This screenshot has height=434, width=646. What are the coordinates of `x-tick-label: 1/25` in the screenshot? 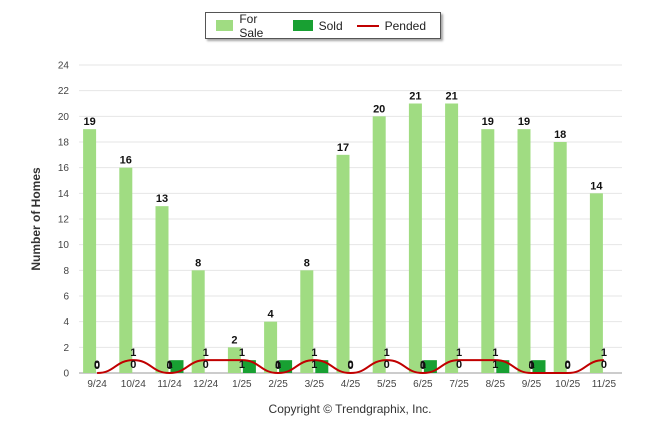 It's located at (242, 384).